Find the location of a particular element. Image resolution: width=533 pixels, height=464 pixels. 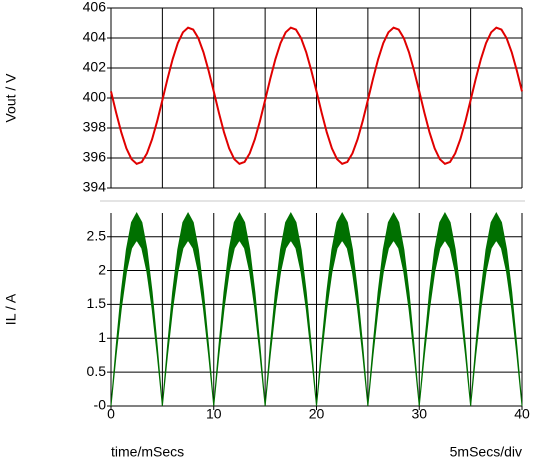

x-tick-label: 0 is located at coordinates (111, 414).